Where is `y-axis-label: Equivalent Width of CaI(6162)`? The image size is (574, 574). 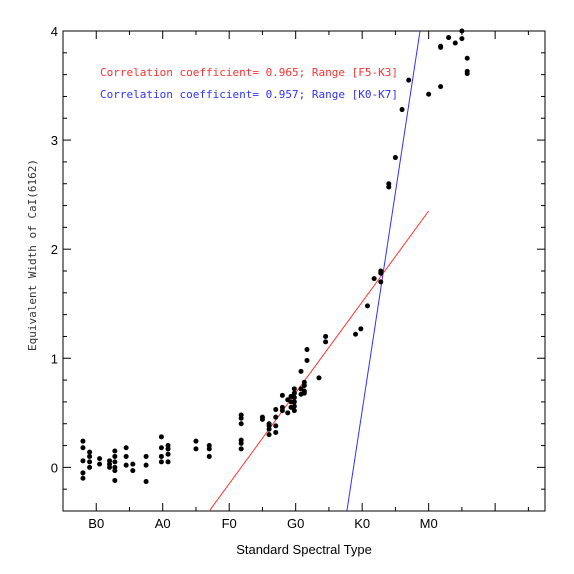 y-axis-label: Equivalent Width of CaI(6162) is located at coordinates (32, 255).